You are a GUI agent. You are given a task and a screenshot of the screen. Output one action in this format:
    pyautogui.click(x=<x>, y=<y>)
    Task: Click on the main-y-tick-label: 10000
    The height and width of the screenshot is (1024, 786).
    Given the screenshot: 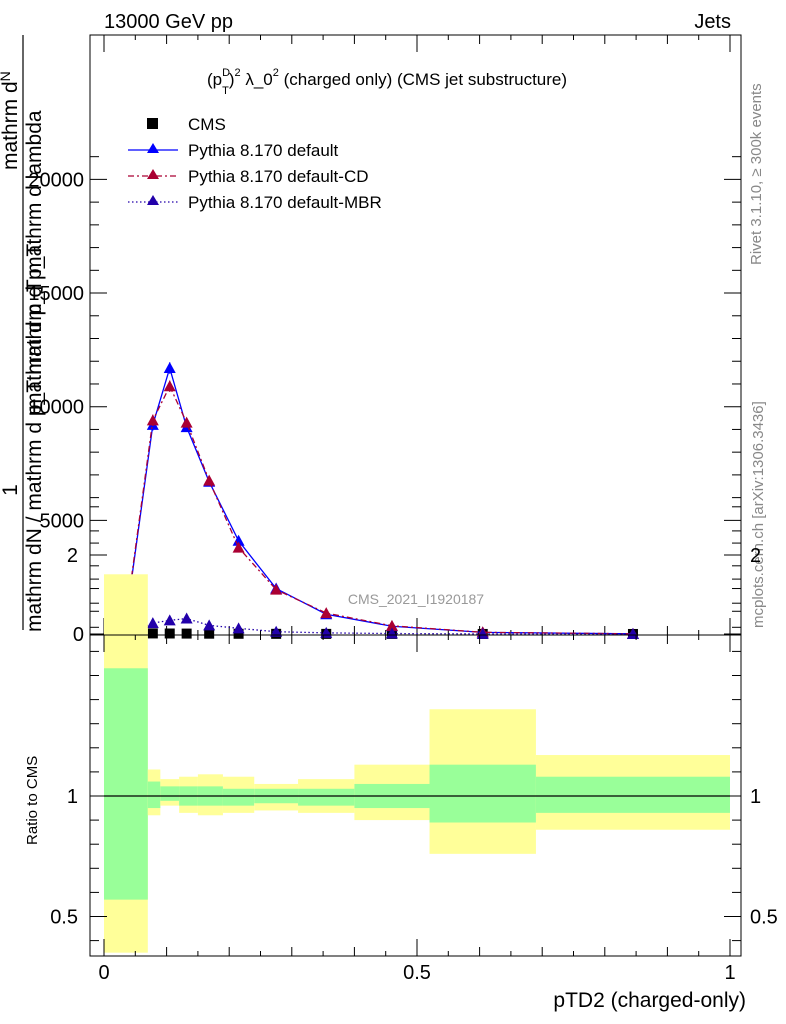 What is the action you would take?
    pyautogui.click(x=56, y=408)
    